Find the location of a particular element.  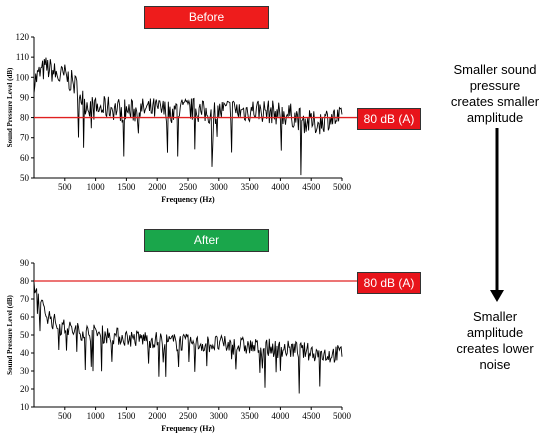

before-x-tick-label: 2000 is located at coordinates (157, 187).